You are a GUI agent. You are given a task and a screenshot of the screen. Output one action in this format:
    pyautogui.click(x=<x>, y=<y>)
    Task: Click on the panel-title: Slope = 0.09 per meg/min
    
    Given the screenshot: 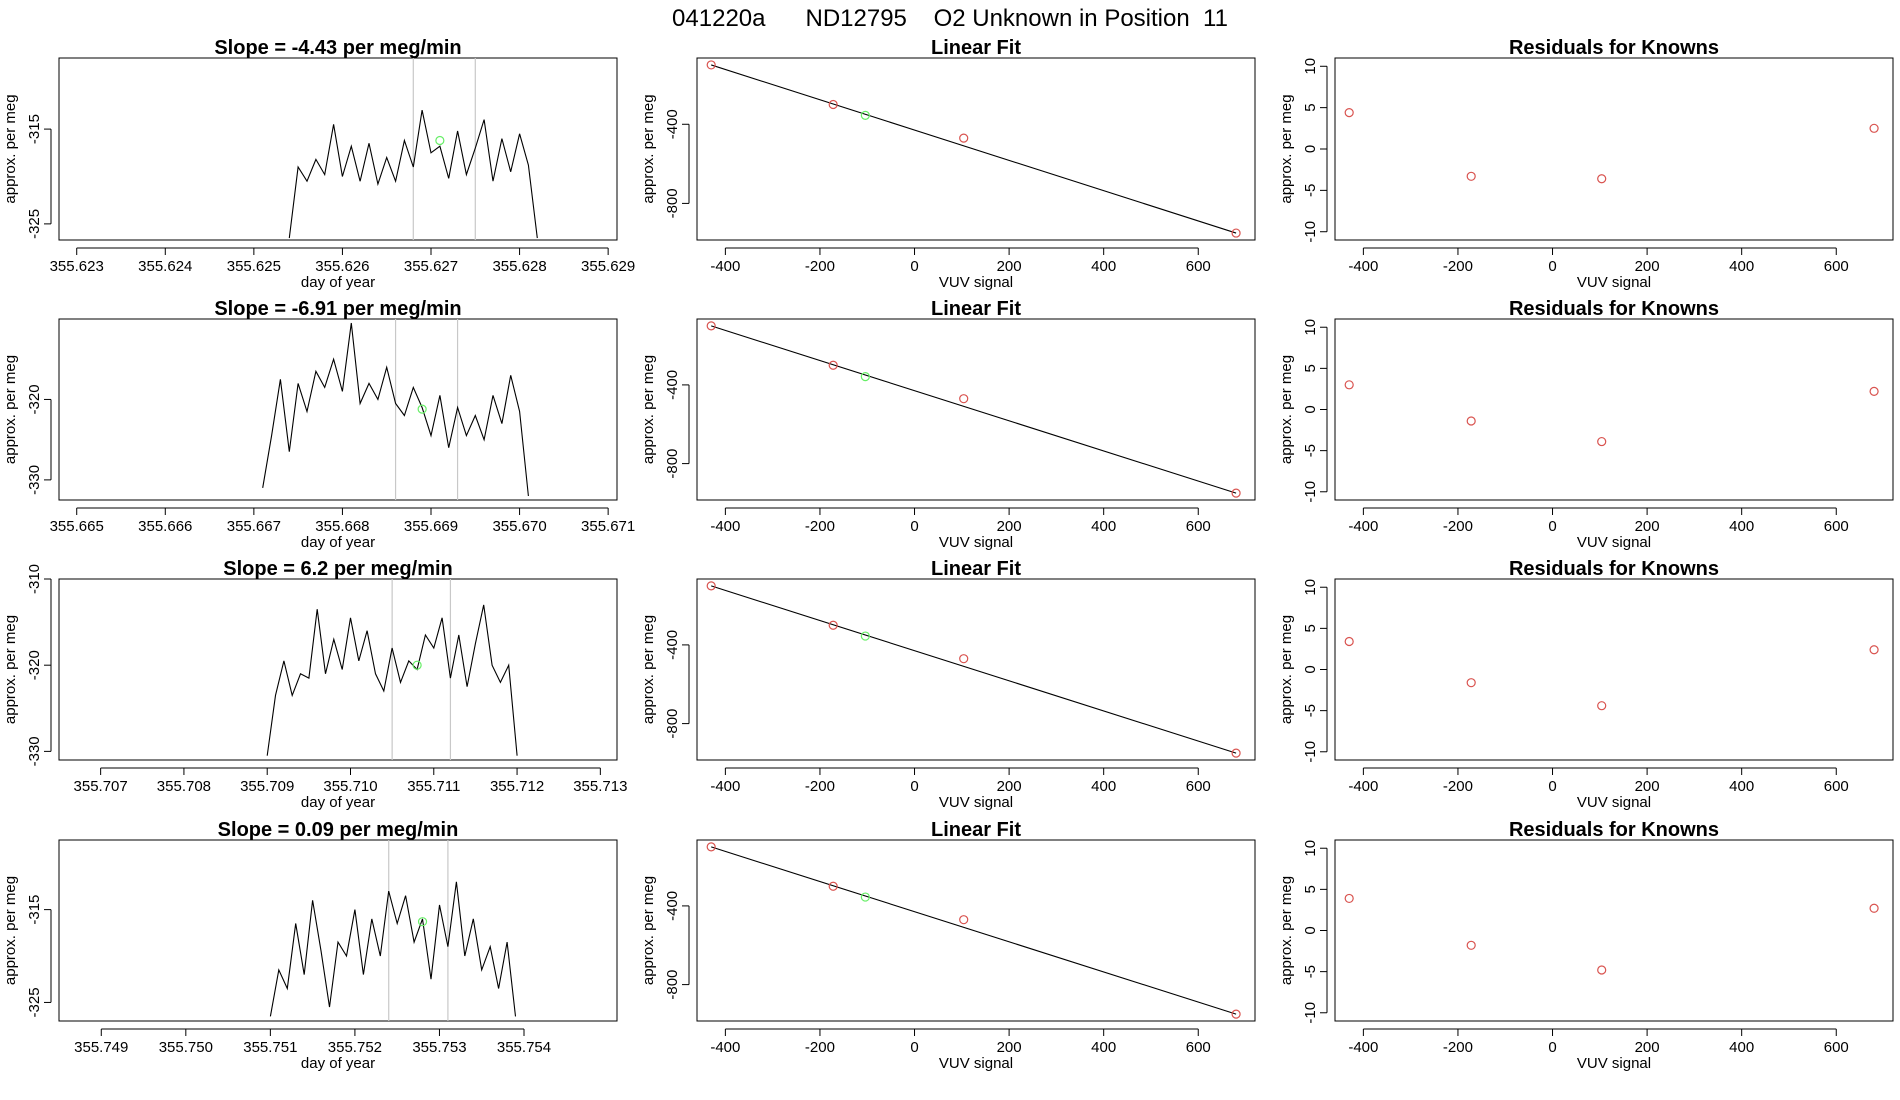 What is the action you would take?
    pyautogui.click(x=338, y=830)
    